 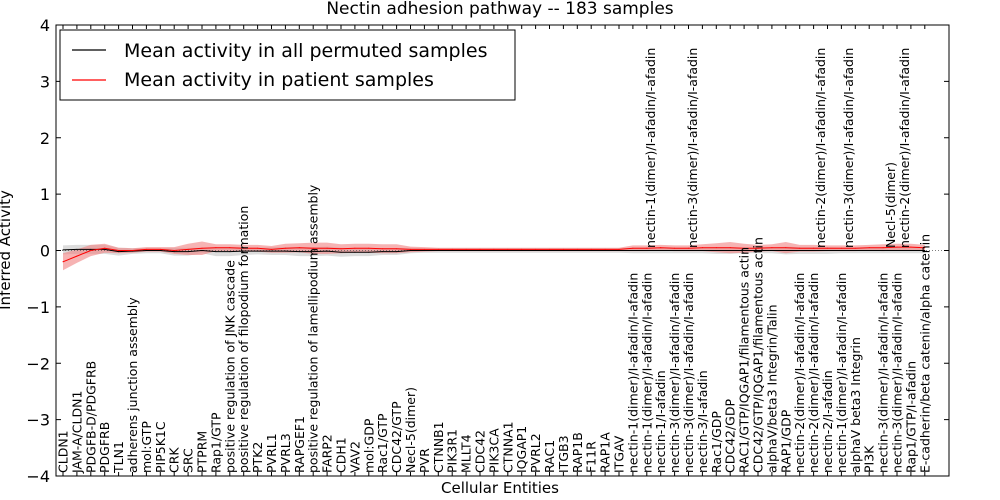 I want to click on x-tick-label: mol:GDP, so click(x=368, y=445).